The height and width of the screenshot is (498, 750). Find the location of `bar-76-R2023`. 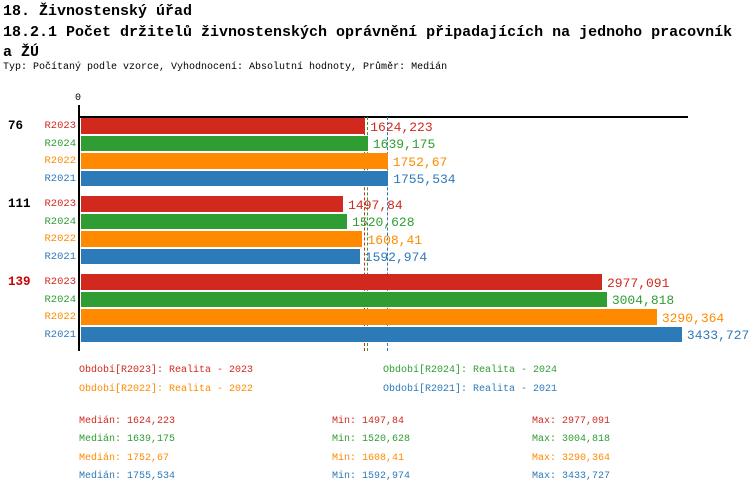

bar-76-R2023 is located at coordinates (223, 126).